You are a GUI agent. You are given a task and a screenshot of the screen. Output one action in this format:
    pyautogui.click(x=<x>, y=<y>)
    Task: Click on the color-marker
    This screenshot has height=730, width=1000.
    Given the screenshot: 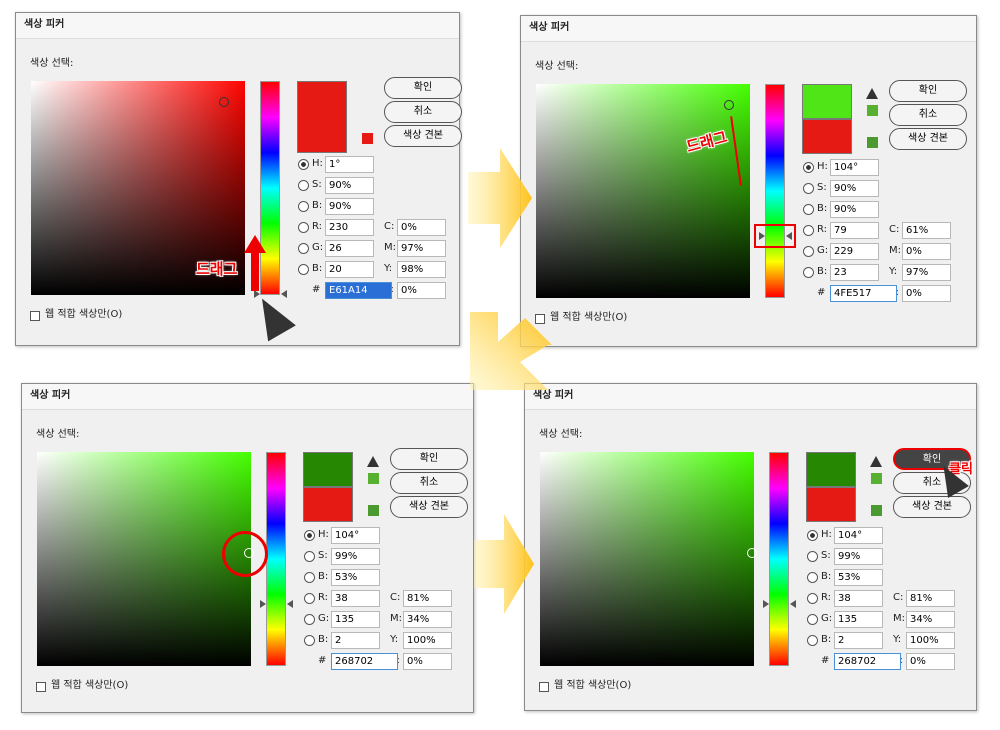 What is the action you would take?
    pyautogui.click(x=728, y=105)
    